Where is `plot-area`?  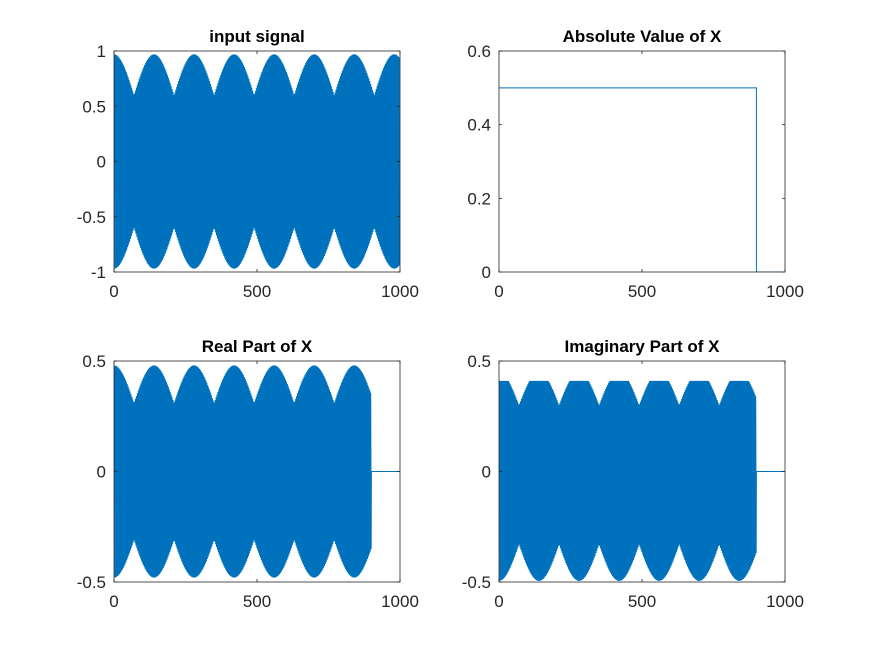 plot-area is located at coordinates (642, 161).